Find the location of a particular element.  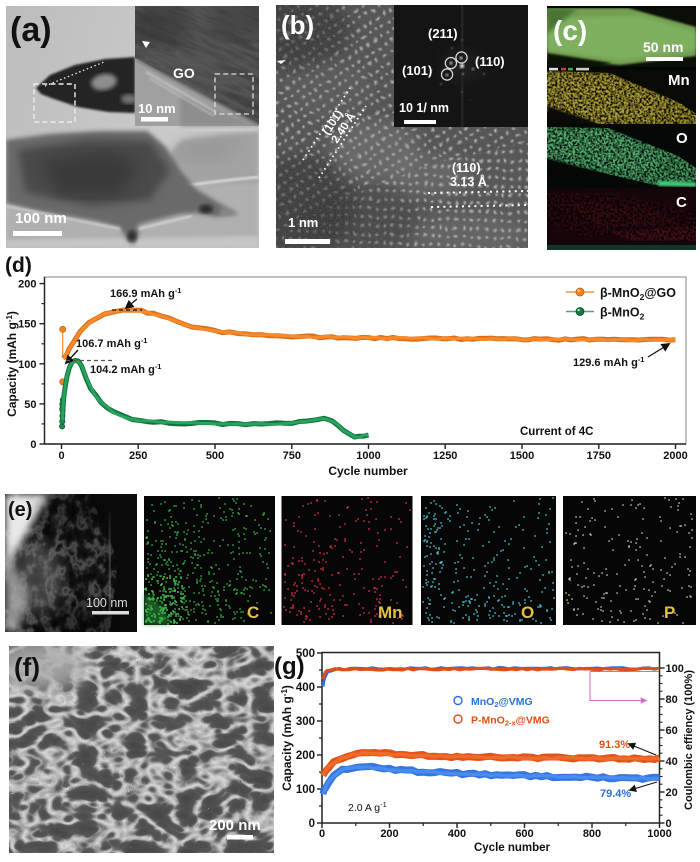

svg-text: 104.2 mAh g-1 is located at coordinates (125, 369).